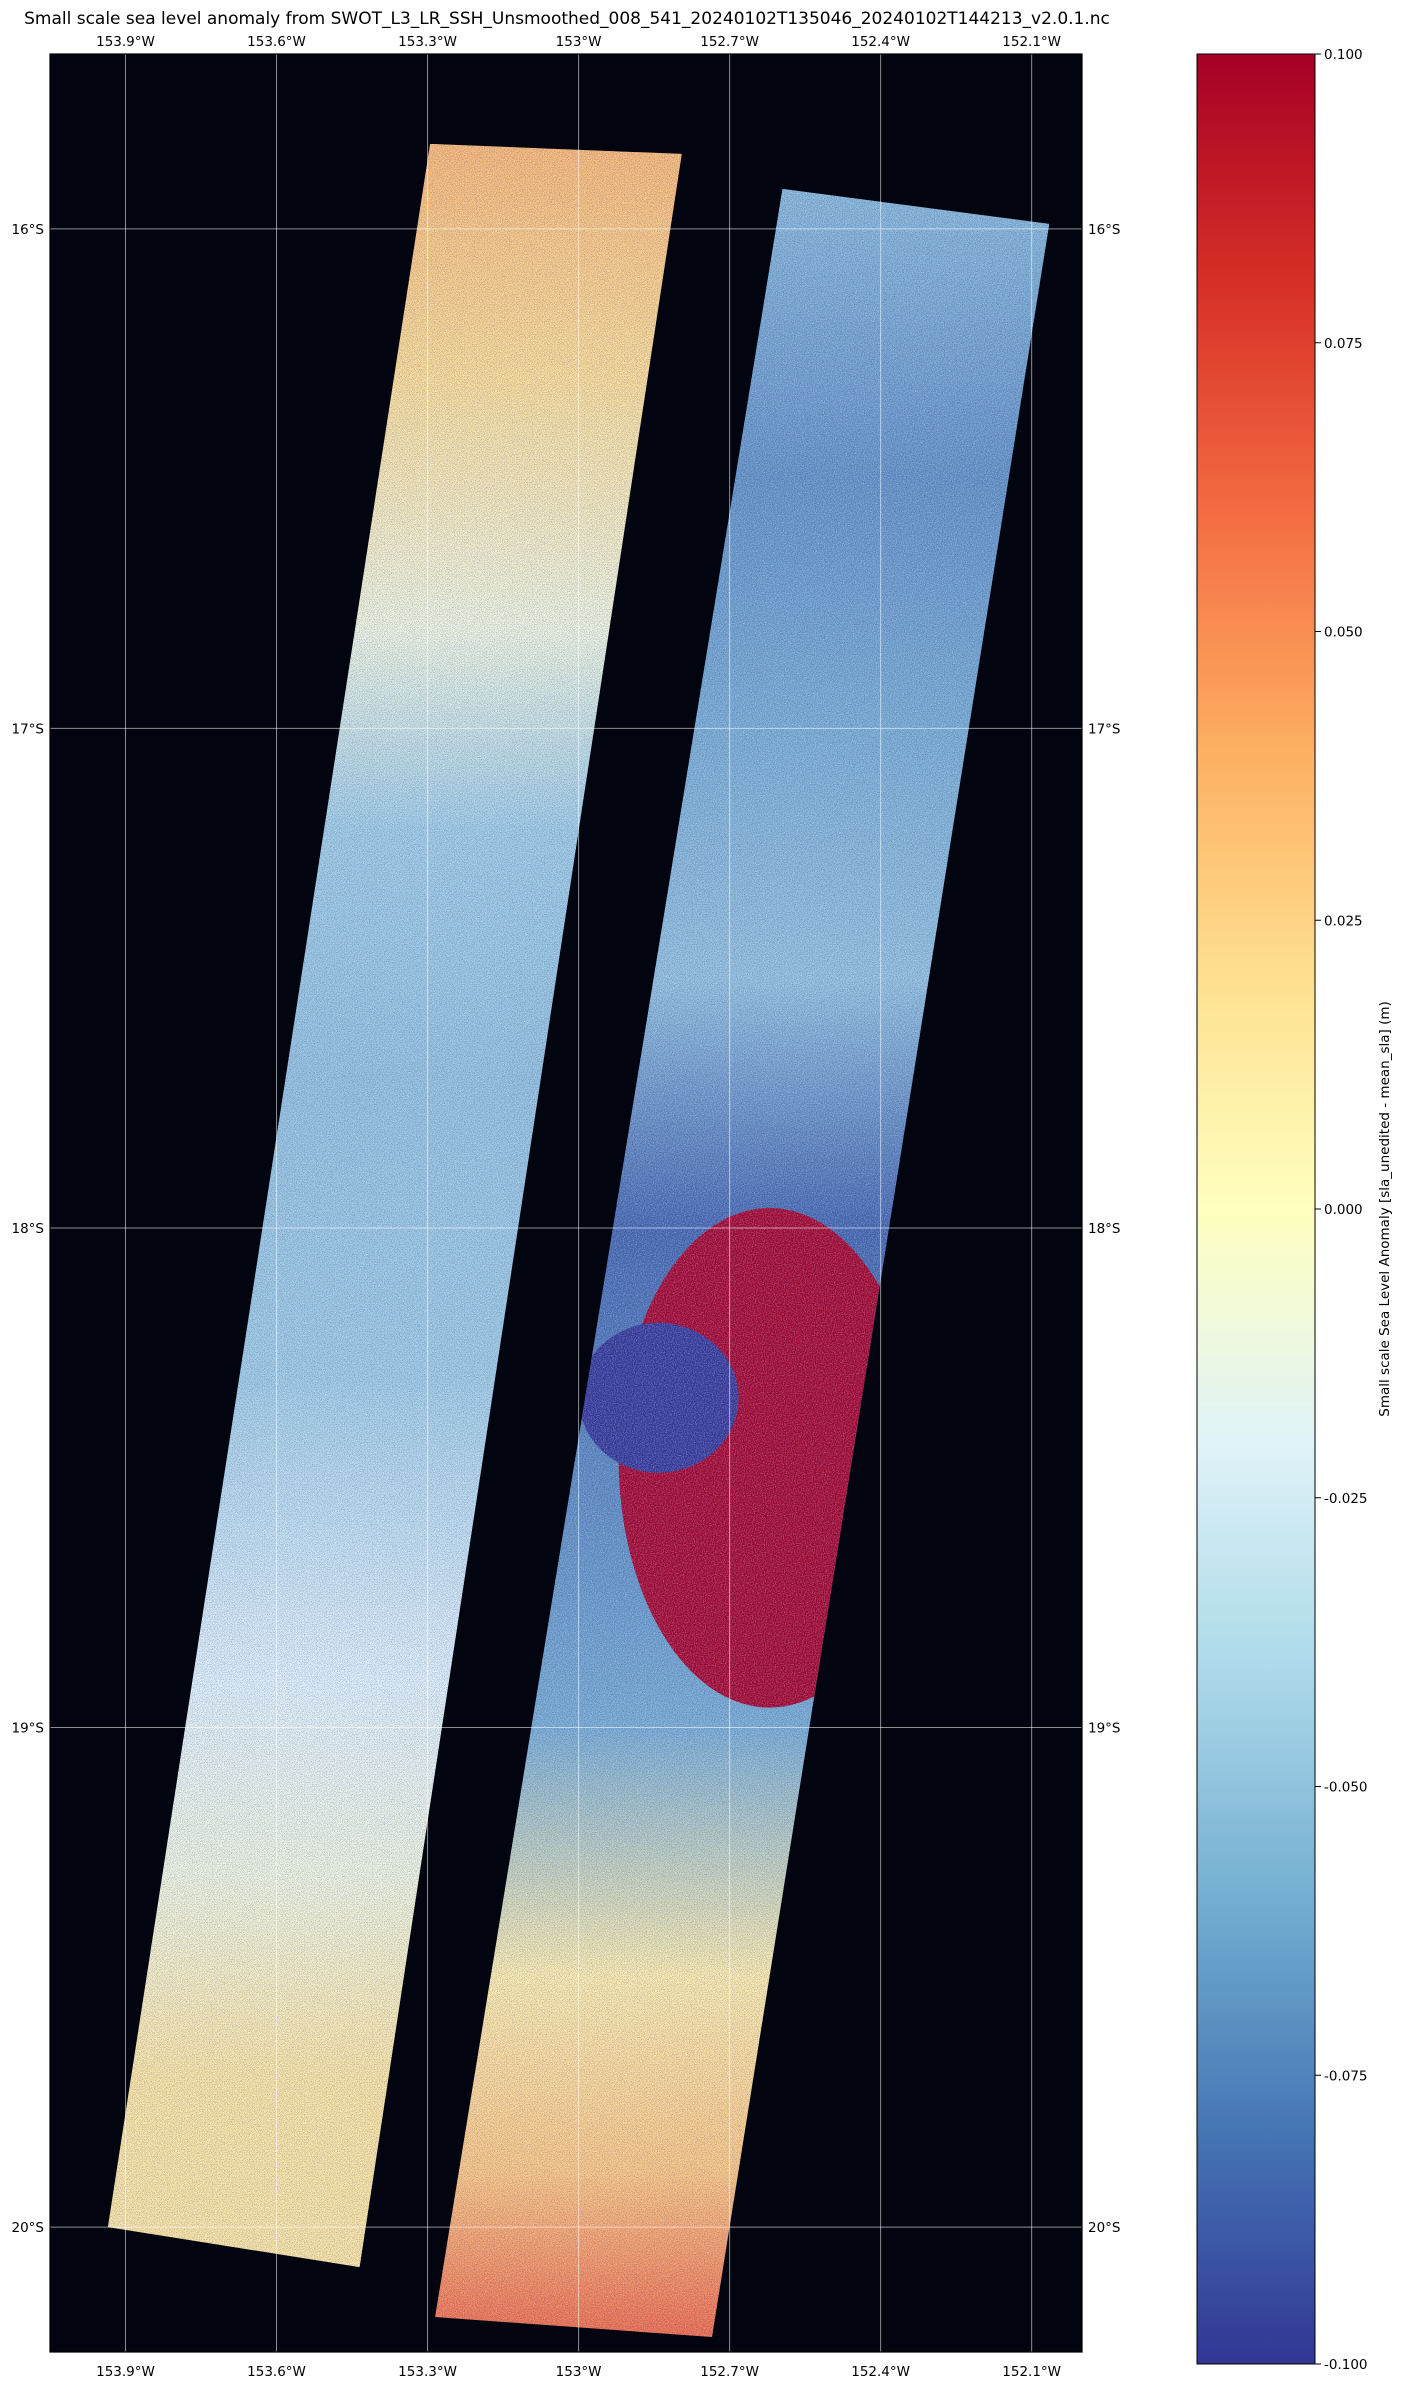  What do you see at coordinates (125, 42) in the screenshot?
I see `x-tick-label-top: 153.9°W` at bounding box center [125, 42].